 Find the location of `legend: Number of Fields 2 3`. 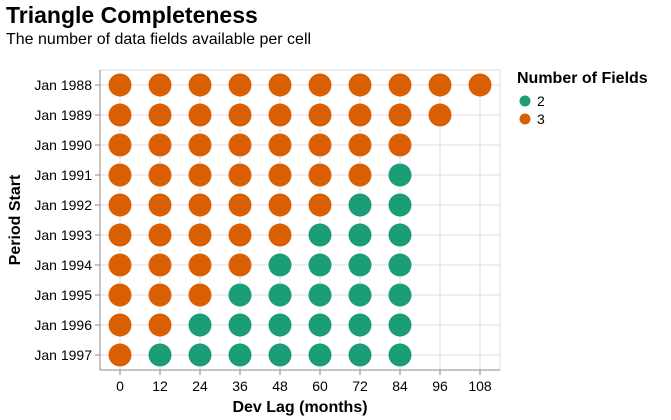

legend: Number of Fields 2 3 is located at coordinates (582, 98).